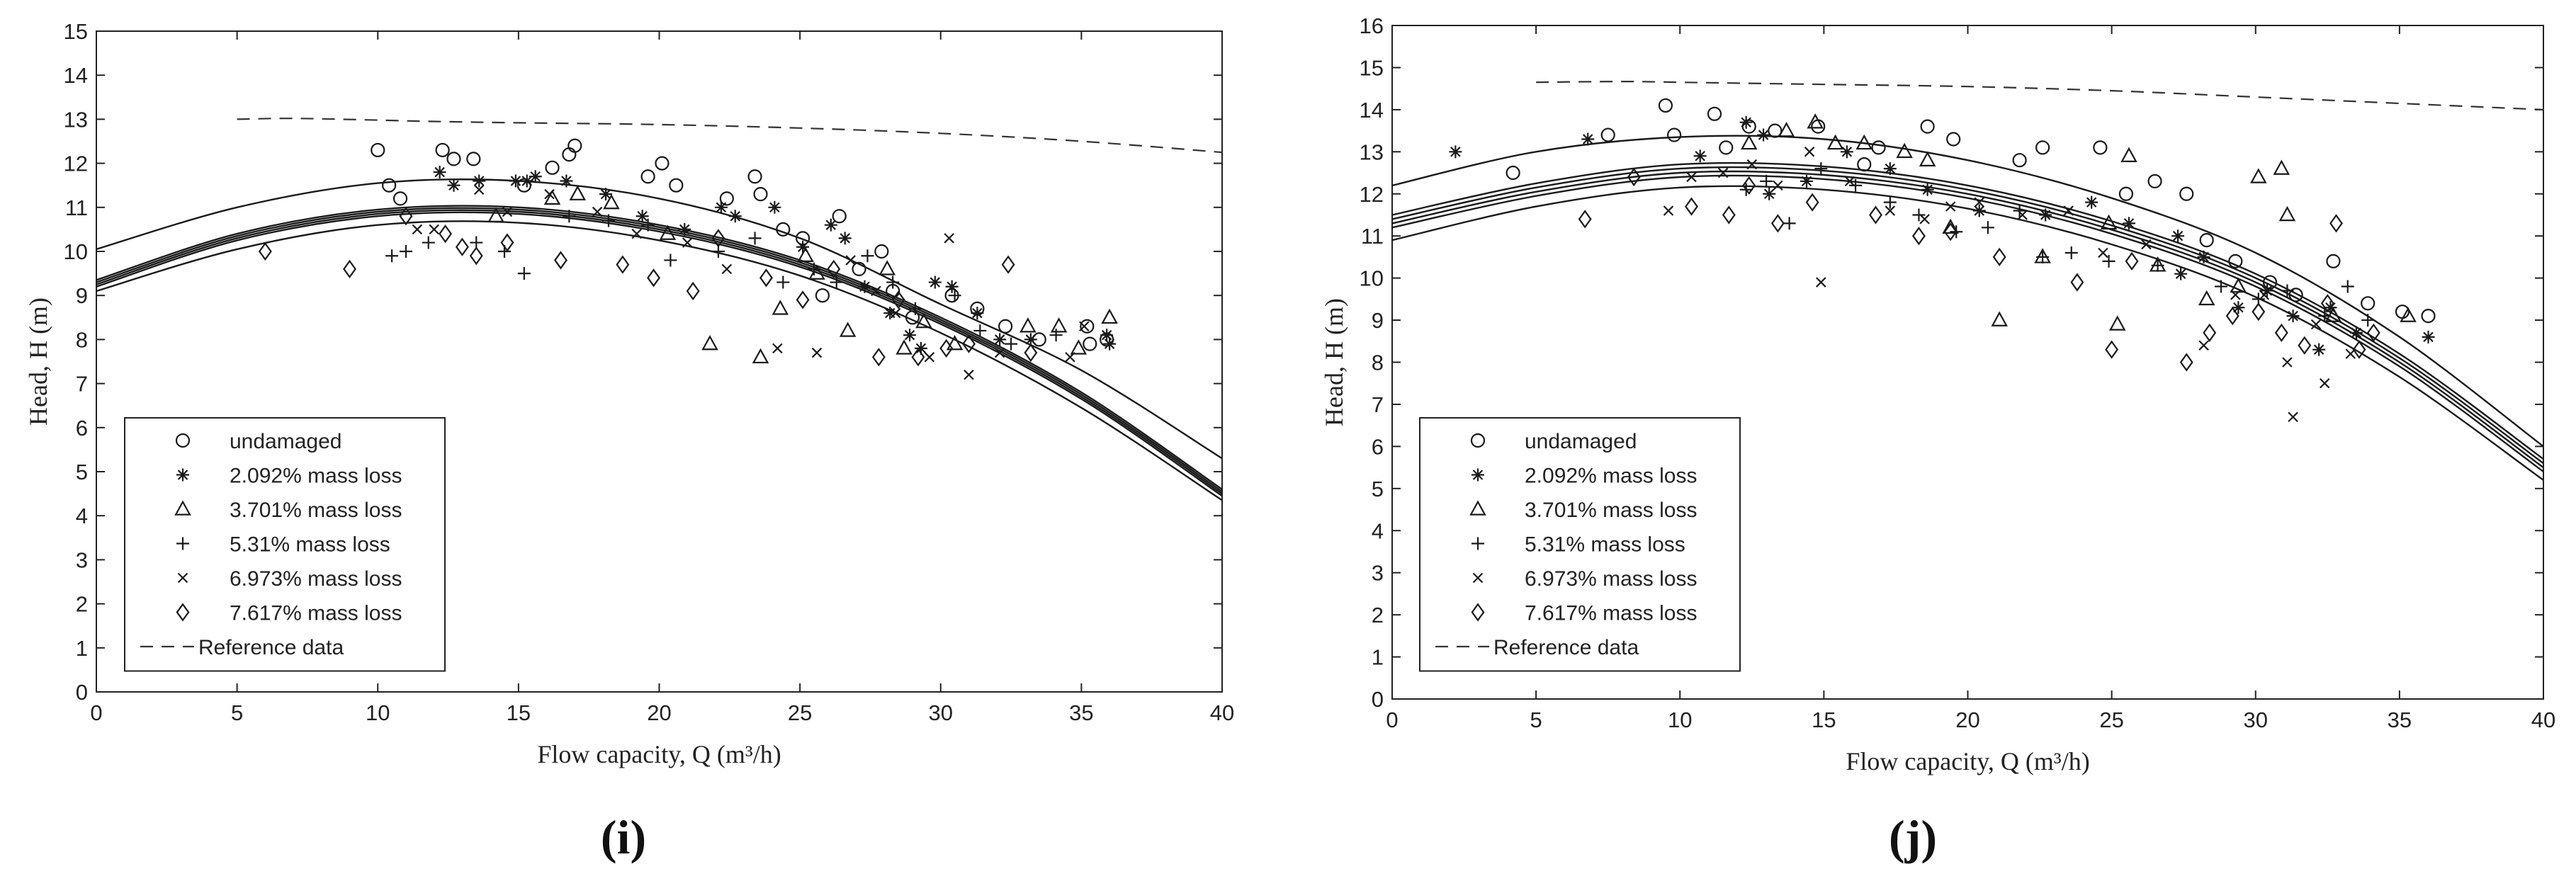 The height and width of the screenshot is (881, 2576). I want to click on y-axis-label: Head, H (m), so click(1334, 362).